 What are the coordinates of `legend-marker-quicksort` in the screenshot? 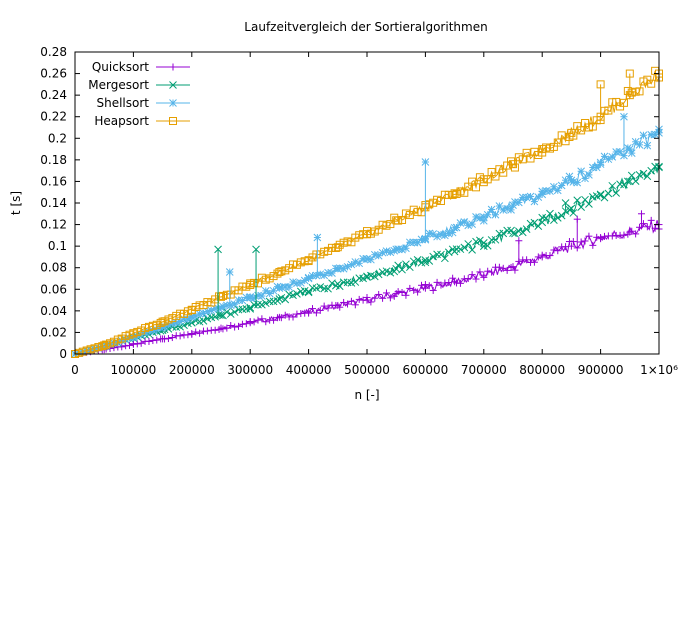 It's located at (173, 67).